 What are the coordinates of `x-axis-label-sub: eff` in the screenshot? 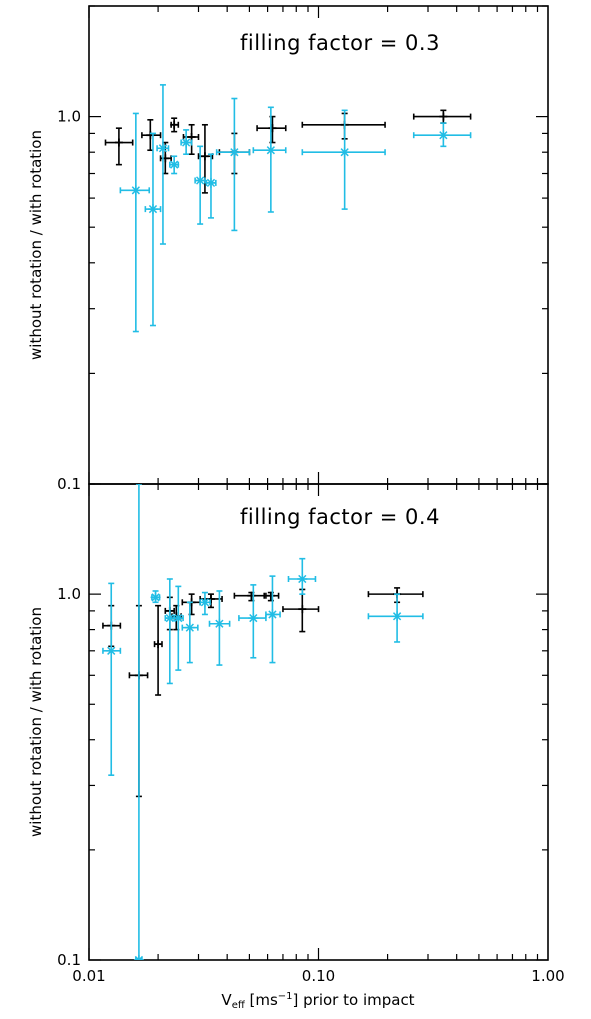 It's located at (239, 1005).